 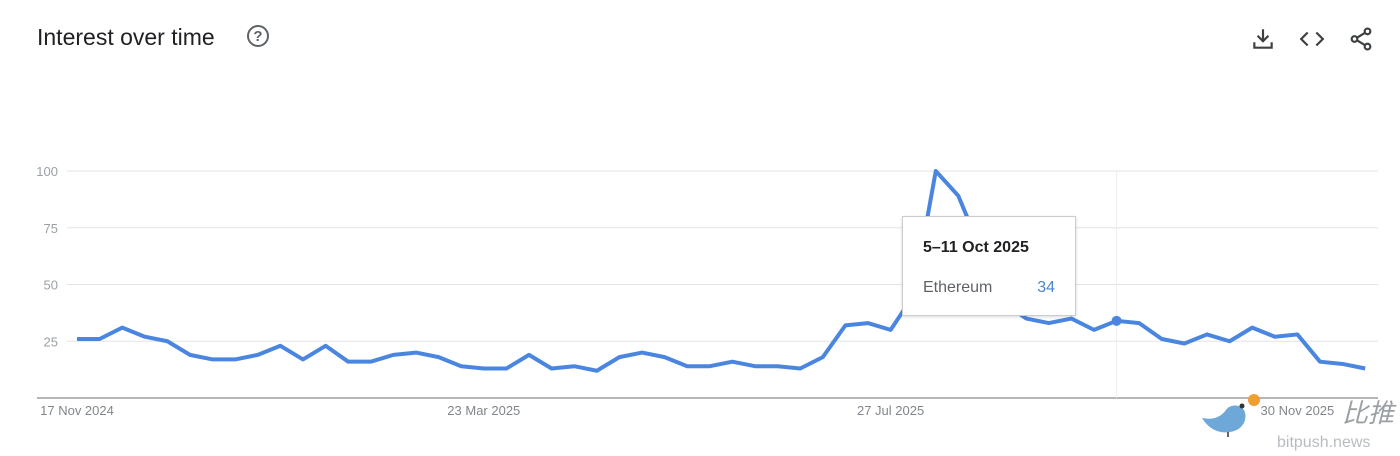 I want to click on data-point, so click(x=1116, y=320).